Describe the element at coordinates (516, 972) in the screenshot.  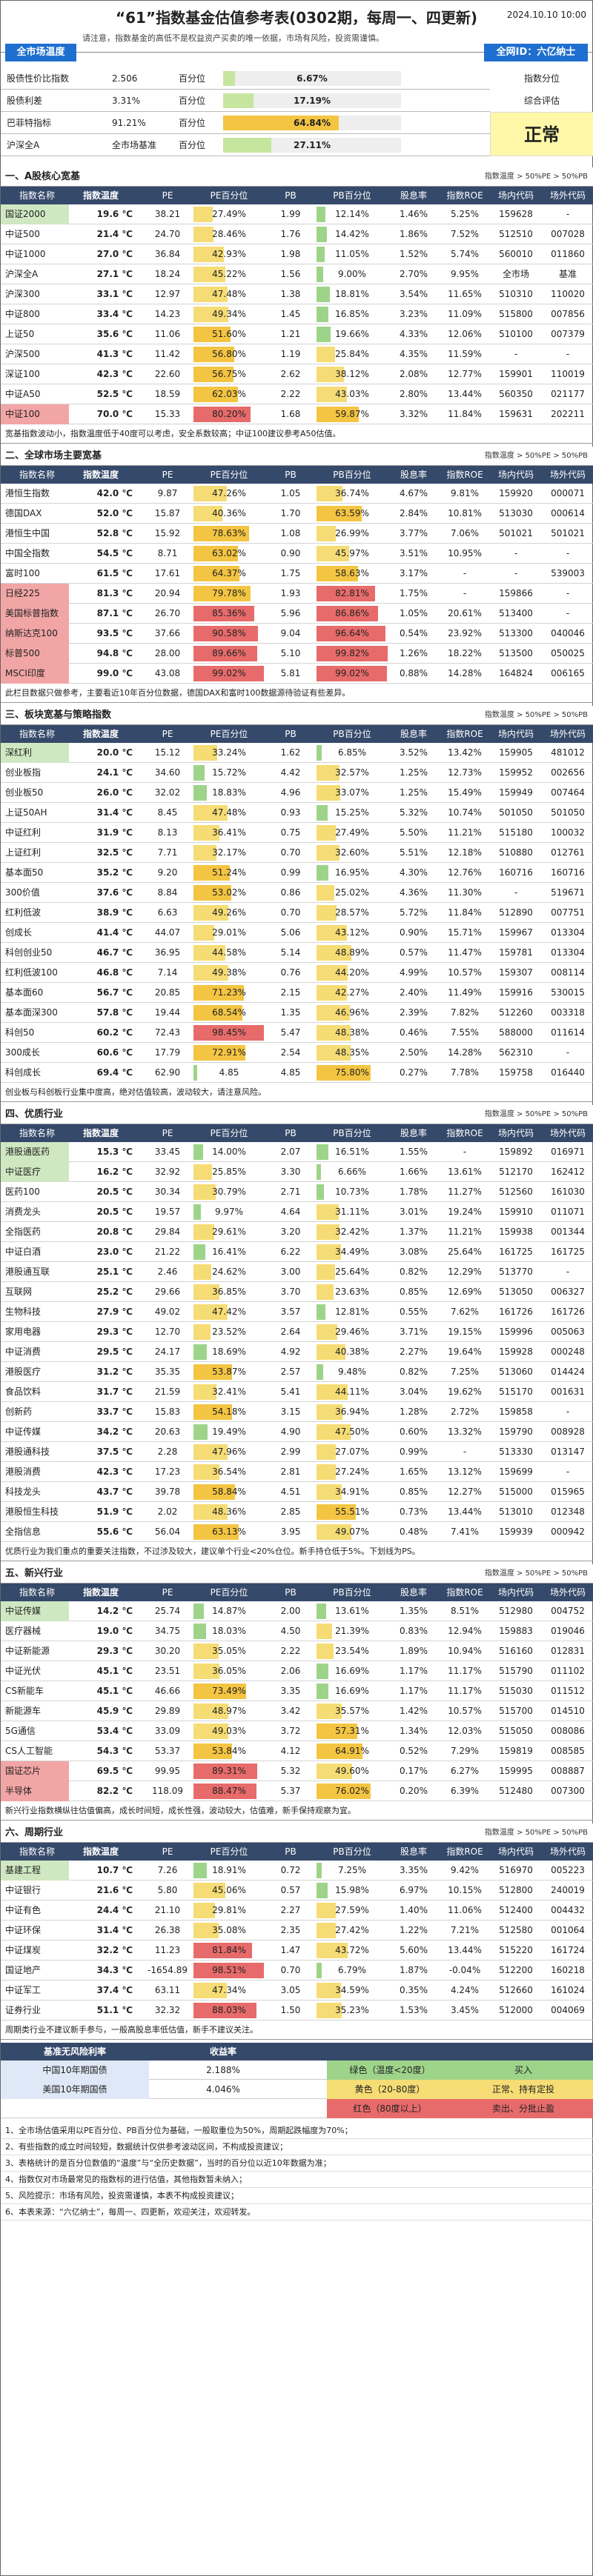
I see `exchange-code: 159307` at that location.